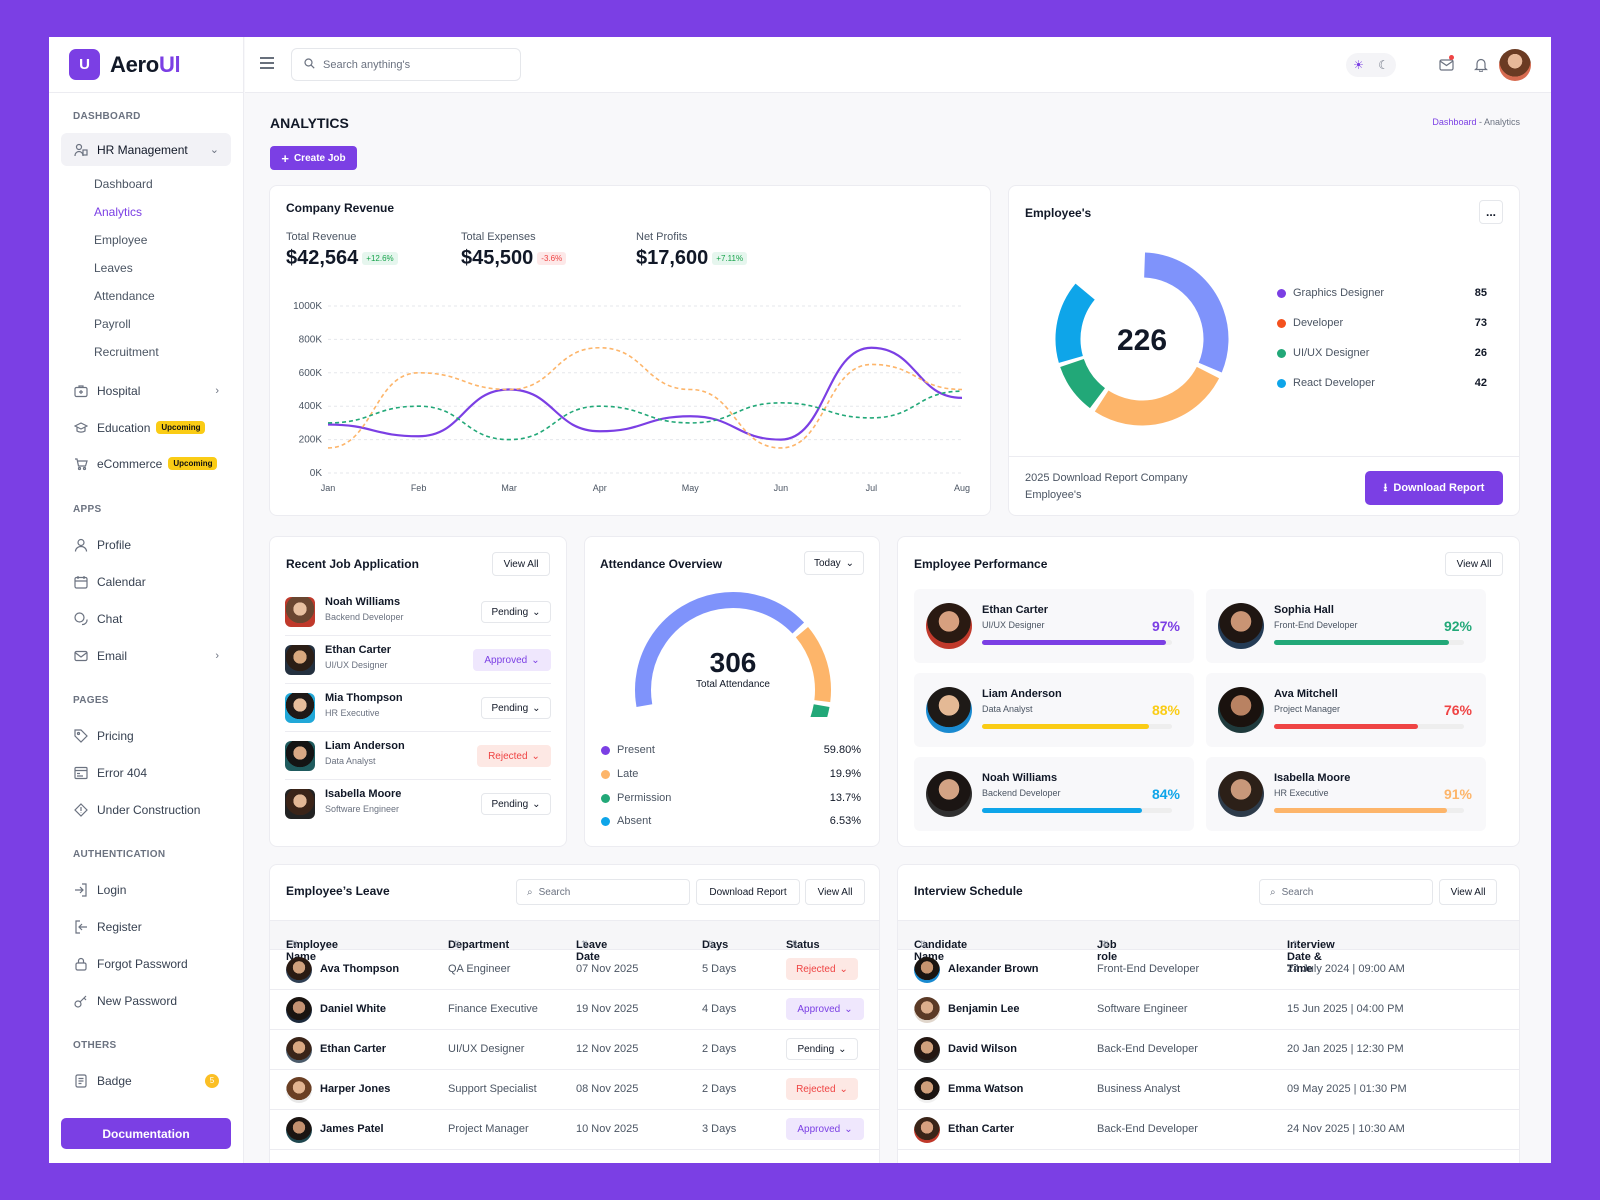 This screenshot has height=1200, width=1600. What do you see at coordinates (1347, 1089) in the screenshot?
I see `interview-datetime: 09 May 2025 | 01:30 PM` at bounding box center [1347, 1089].